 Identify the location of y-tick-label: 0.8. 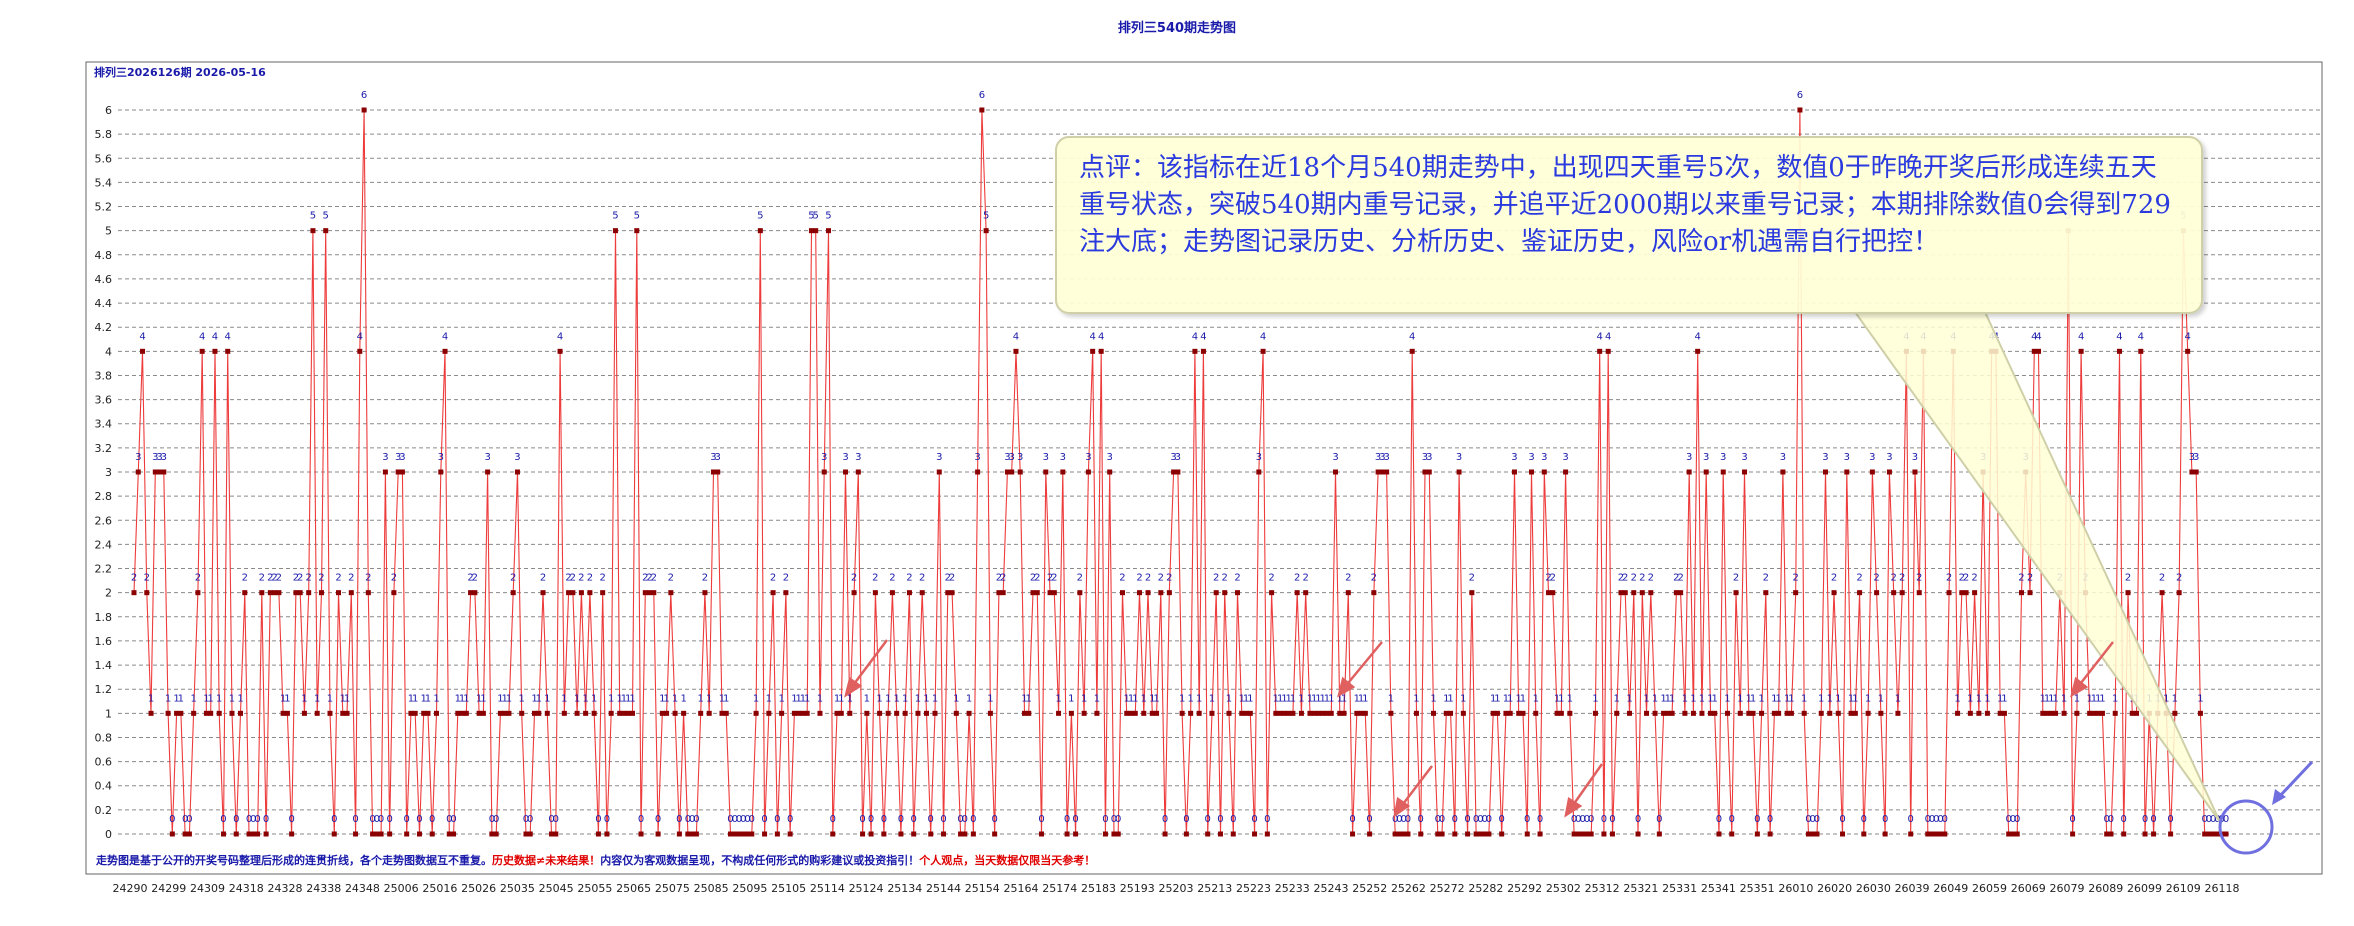
(104, 737).